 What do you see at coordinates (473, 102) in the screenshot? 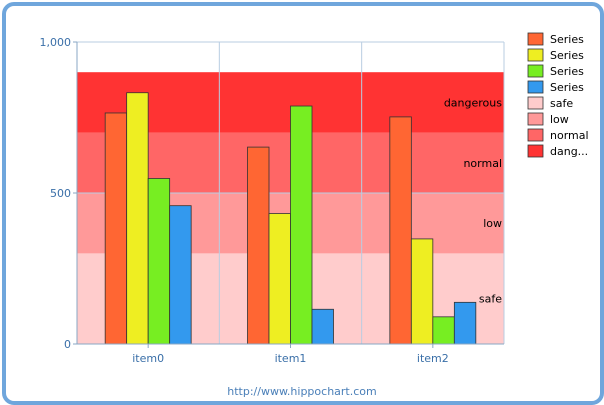
I see `band-label-dangerous: dangerous` at bounding box center [473, 102].